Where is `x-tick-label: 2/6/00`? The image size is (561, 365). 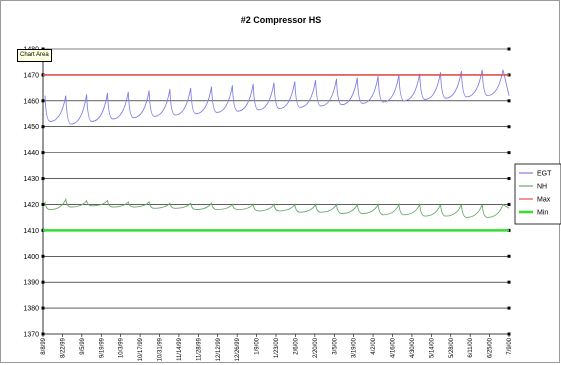
x-tick-label: 2/6/00 is located at coordinates (296, 345).